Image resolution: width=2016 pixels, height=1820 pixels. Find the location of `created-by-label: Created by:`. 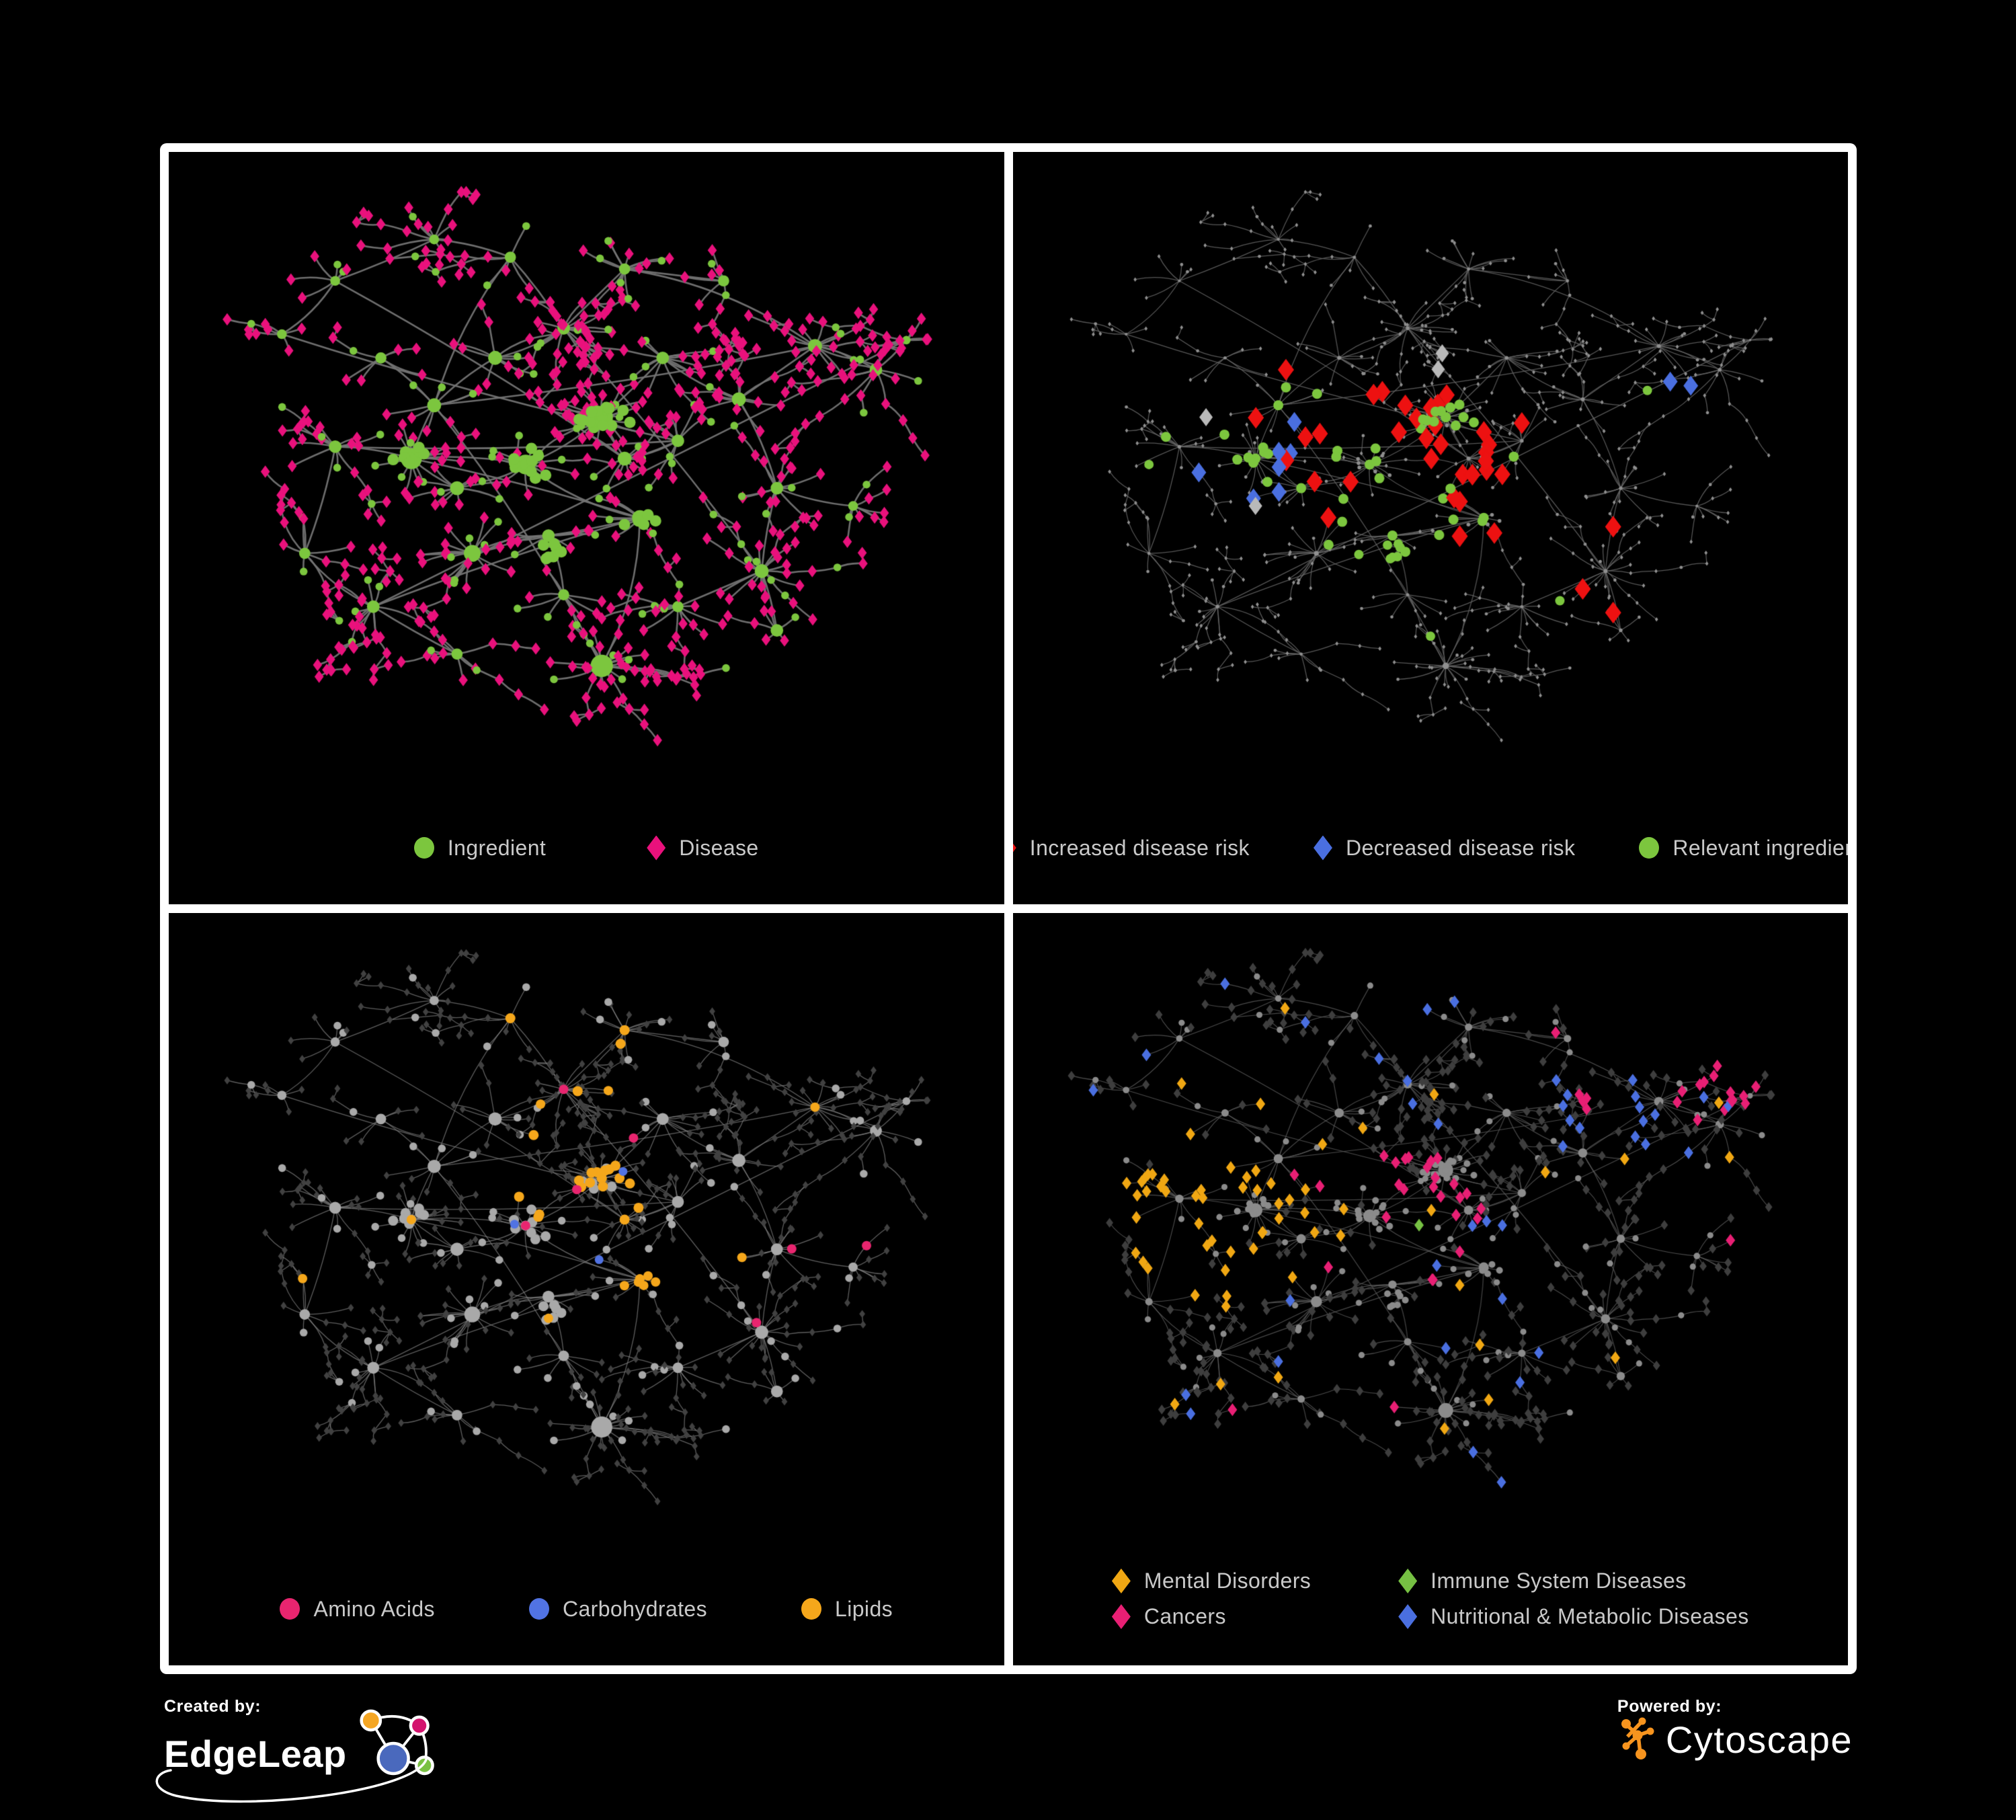

created-by-label: Created by: is located at coordinates (212, 1706).